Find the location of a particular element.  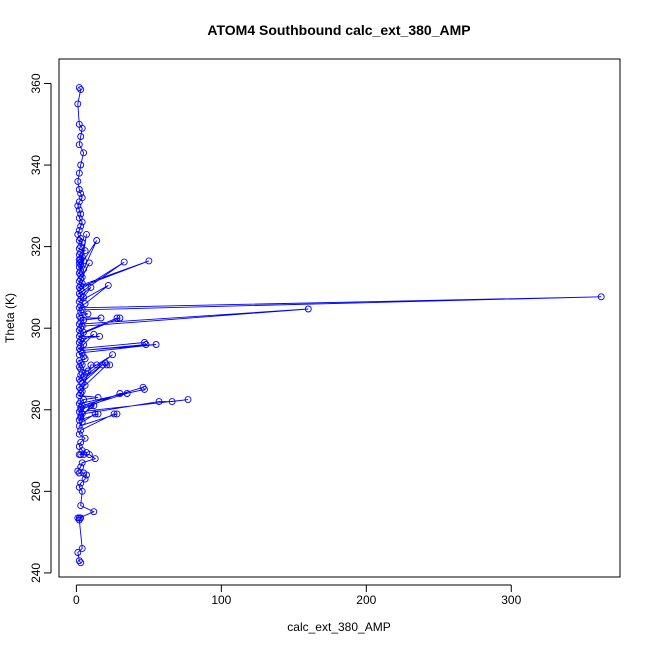

y-tick-label: 260 is located at coordinates (36, 491).